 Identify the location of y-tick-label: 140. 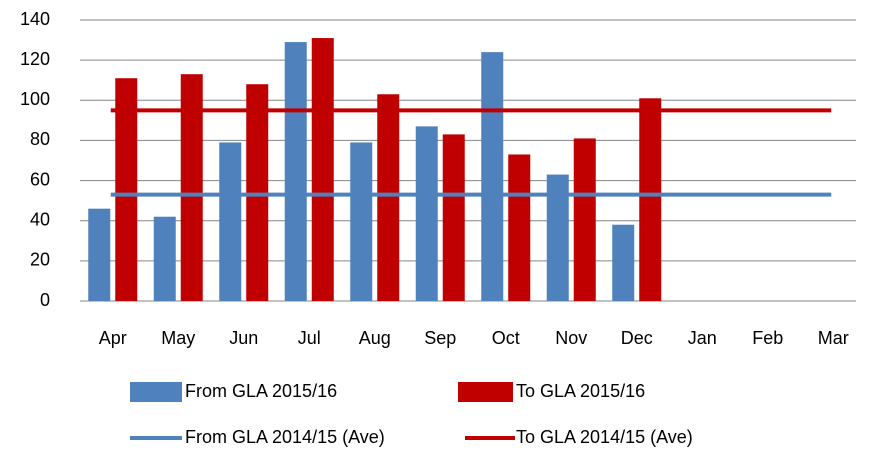
(35, 19).